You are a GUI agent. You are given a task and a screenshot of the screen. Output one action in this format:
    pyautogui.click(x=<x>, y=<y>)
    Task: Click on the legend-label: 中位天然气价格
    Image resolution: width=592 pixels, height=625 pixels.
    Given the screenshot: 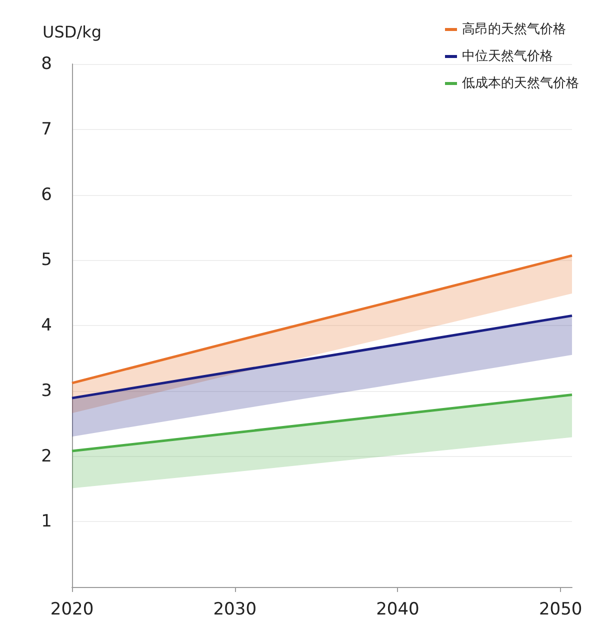 What is the action you would take?
    pyautogui.click(x=507, y=56)
    